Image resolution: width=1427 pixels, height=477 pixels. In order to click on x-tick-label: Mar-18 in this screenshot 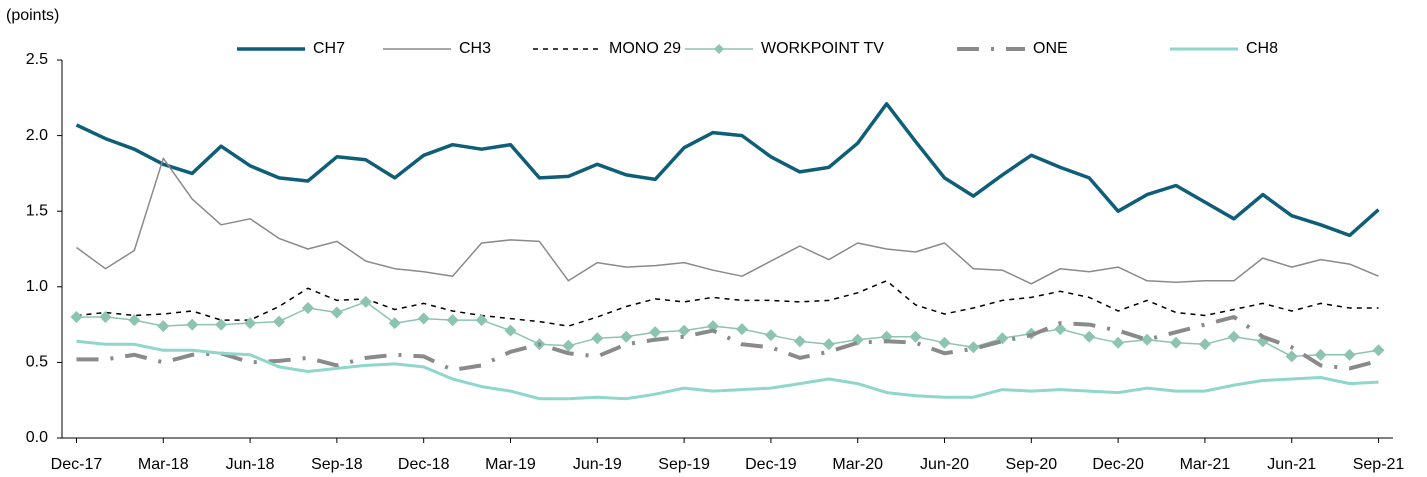, I will do `click(163, 464)`.